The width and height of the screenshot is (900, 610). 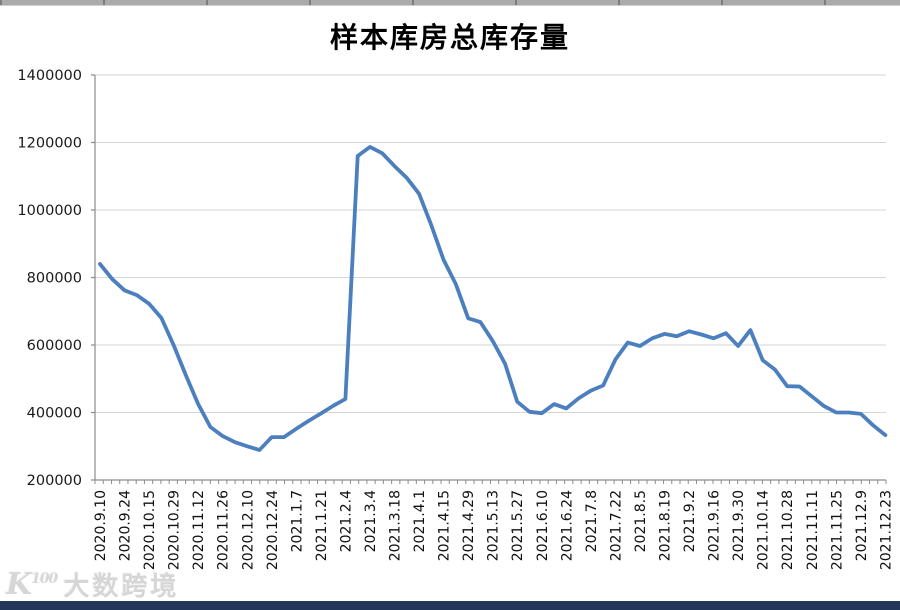 What do you see at coordinates (49, 76) in the screenshot?
I see `y-tick-label: 1400000` at bounding box center [49, 76].